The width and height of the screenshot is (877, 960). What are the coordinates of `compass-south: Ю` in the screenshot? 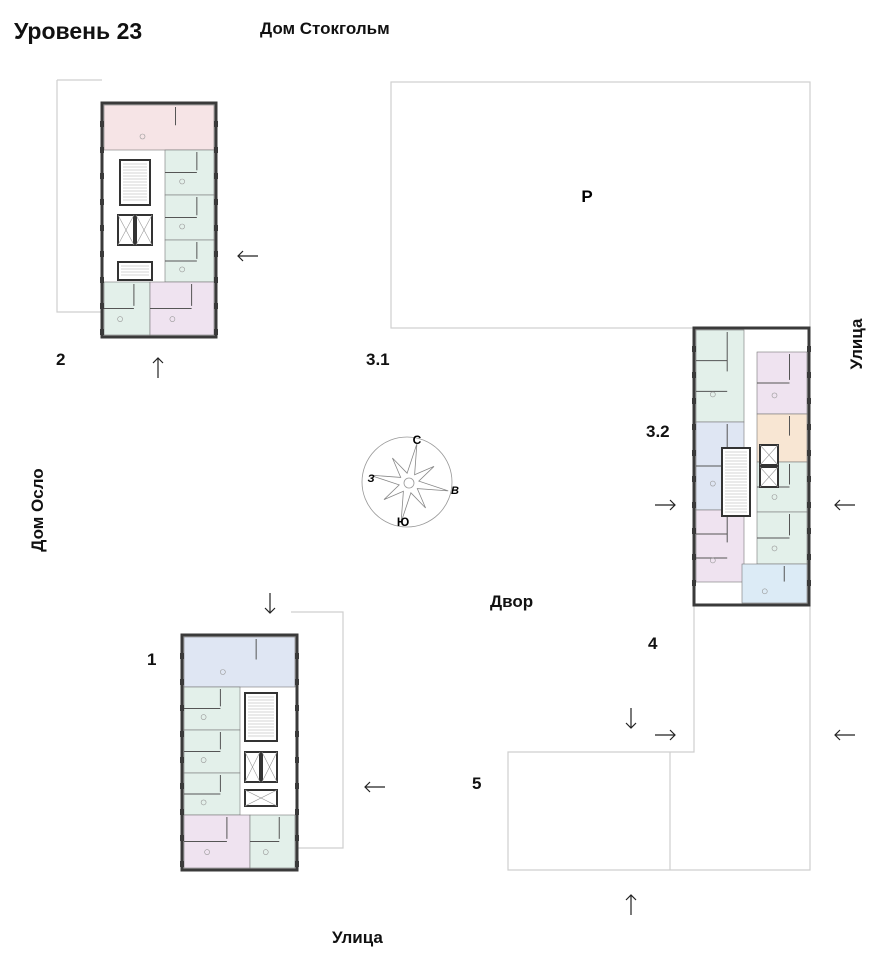 It's located at (403, 522).